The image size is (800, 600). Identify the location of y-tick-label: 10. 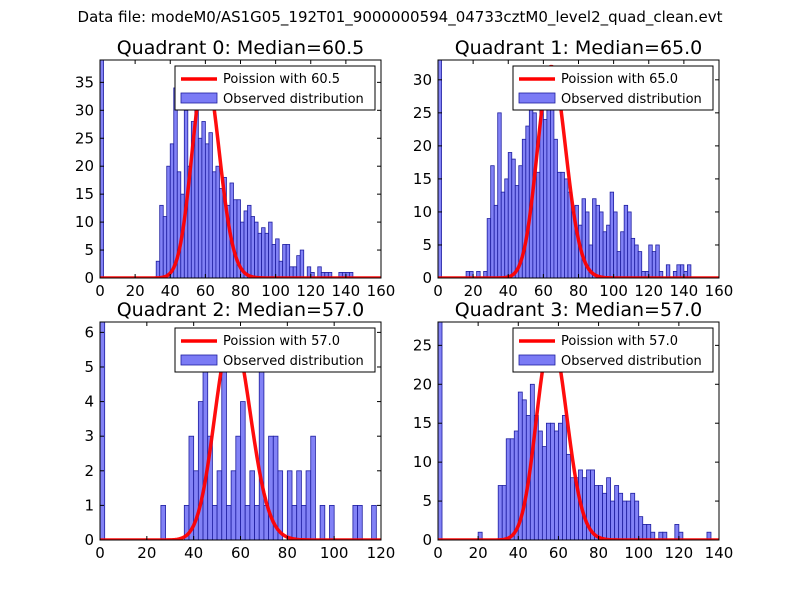
(422, 212).